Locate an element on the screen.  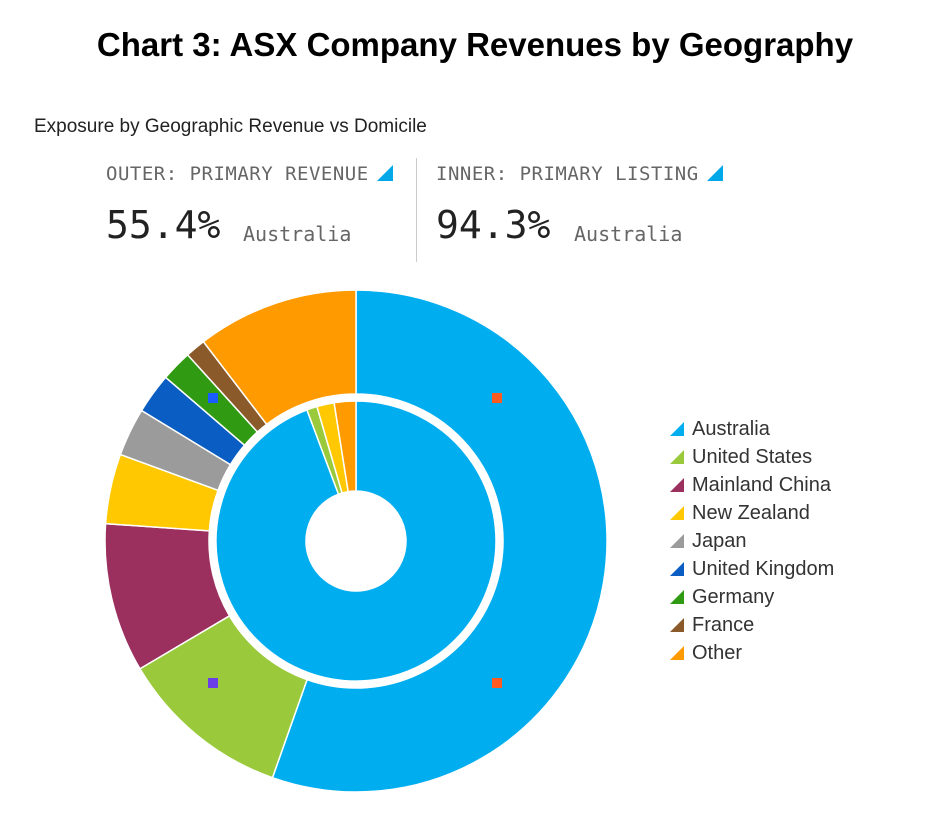
legend-label: Australia is located at coordinates (731, 429).